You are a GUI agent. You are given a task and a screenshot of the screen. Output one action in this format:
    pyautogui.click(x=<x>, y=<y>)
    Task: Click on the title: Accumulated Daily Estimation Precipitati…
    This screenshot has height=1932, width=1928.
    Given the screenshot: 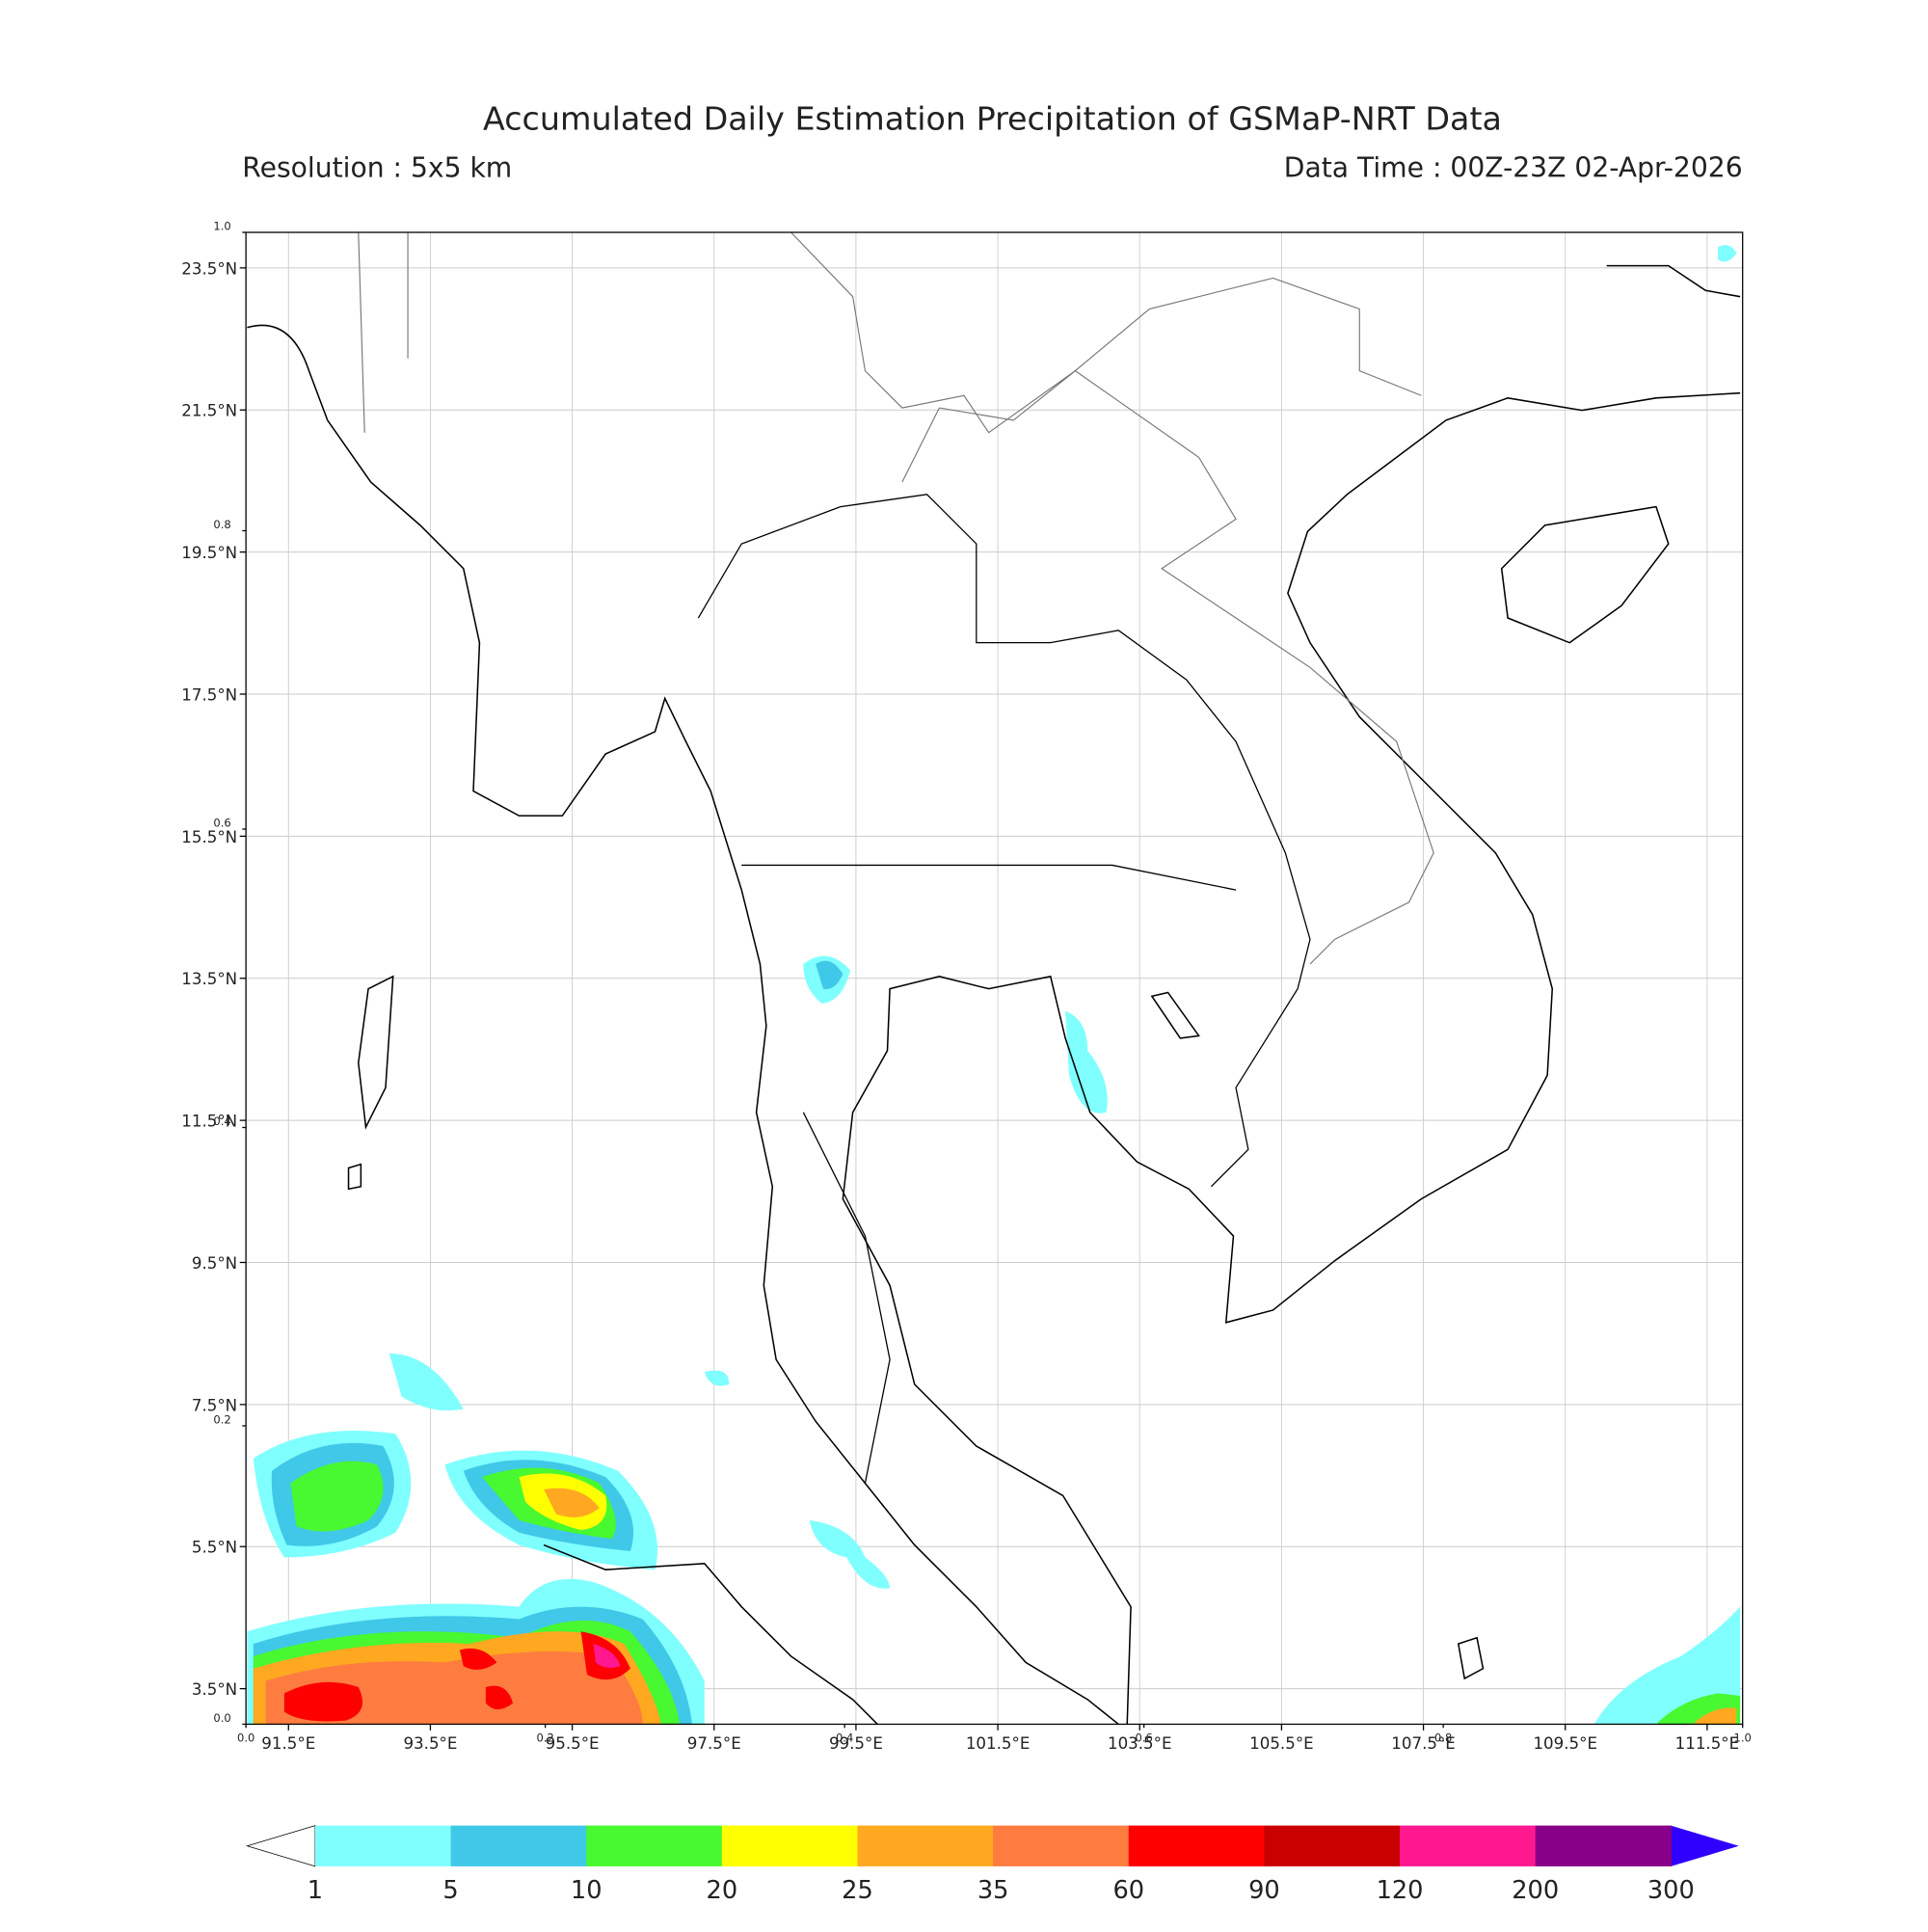 What is the action you would take?
    pyautogui.click(x=992, y=119)
    